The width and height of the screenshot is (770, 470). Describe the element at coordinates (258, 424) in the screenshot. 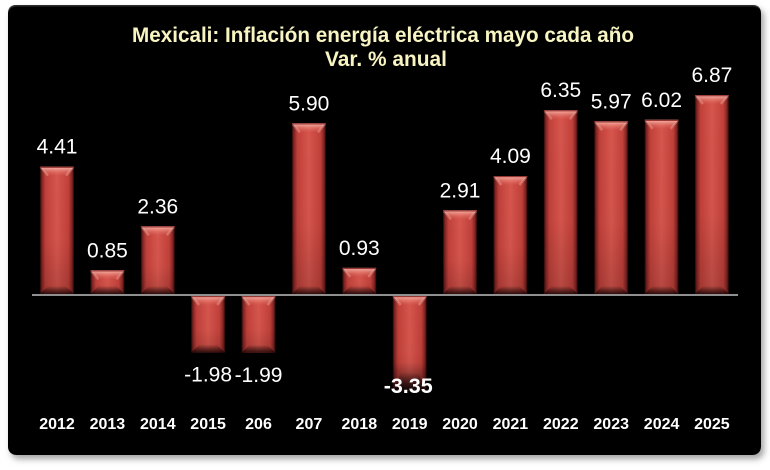

I see `svg-text: 206` at that location.